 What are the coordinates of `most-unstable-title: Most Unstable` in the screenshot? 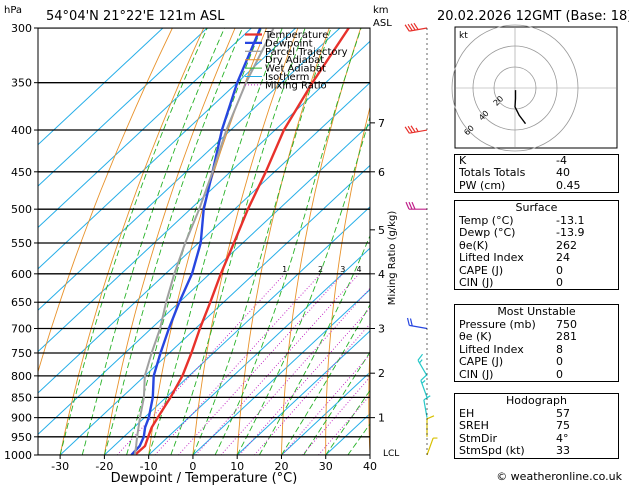 It's located at (536, 311).